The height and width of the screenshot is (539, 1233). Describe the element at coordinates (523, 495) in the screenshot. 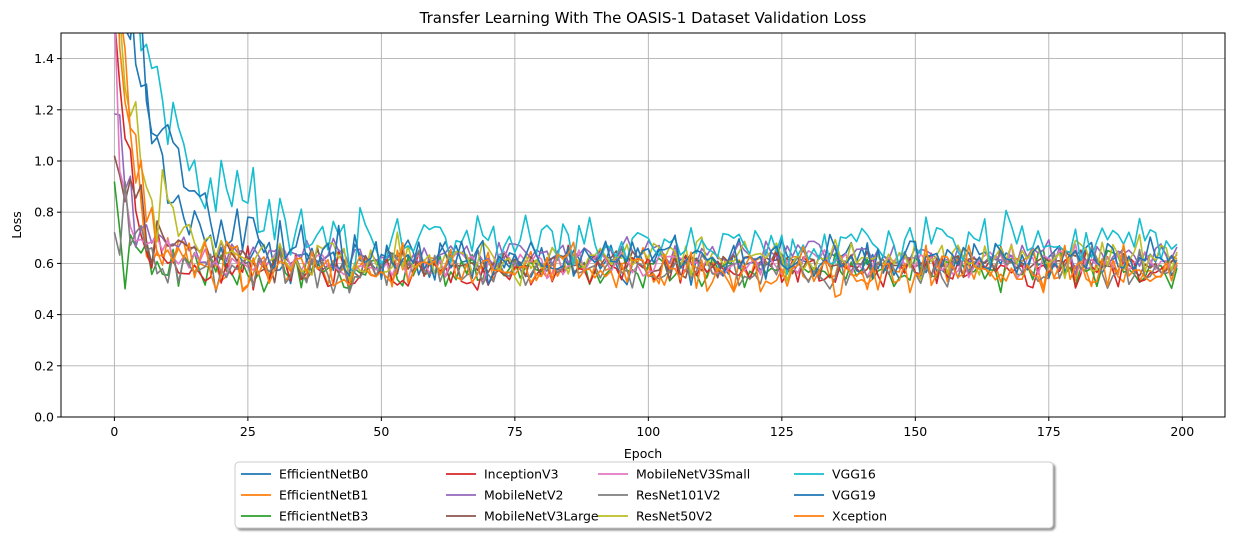

I see `legend-label: MobileNetV2` at that location.